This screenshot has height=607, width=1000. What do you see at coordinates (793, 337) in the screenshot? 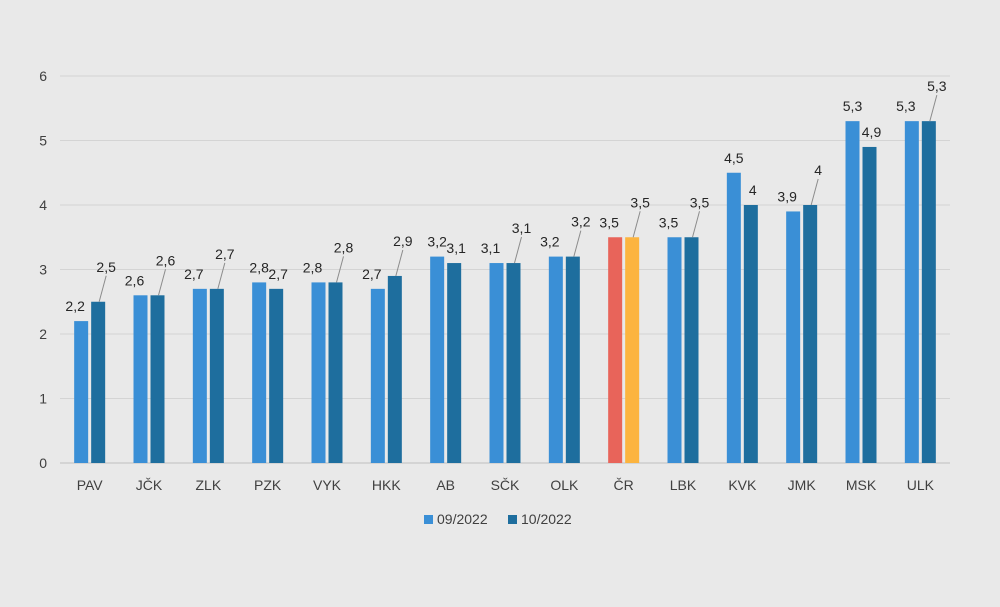
I see `bar-JMK-09/2022` at bounding box center [793, 337].